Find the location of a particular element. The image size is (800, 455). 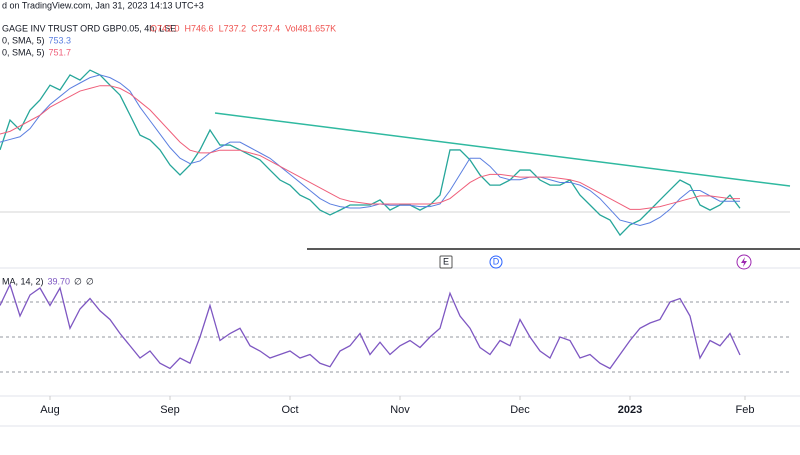

indicator-value: 751.7 is located at coordinates (60, 52).